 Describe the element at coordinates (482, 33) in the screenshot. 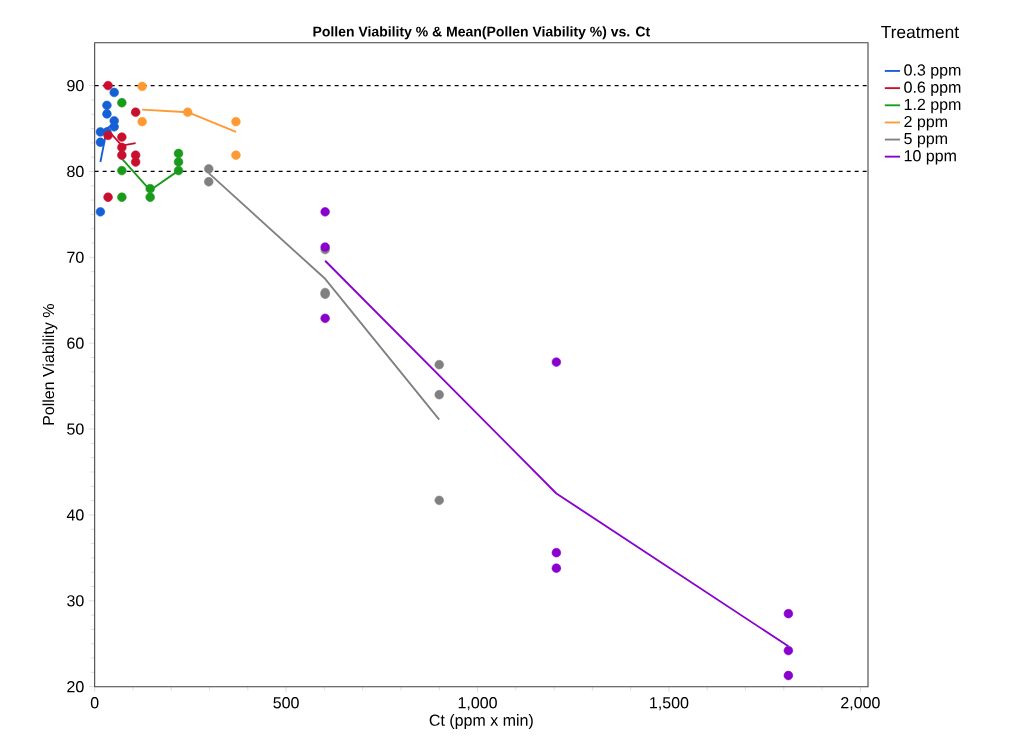

I see `chart-title: Pollen Viability % & Mean(Pollen Viability %) vs. Ct` at that location.